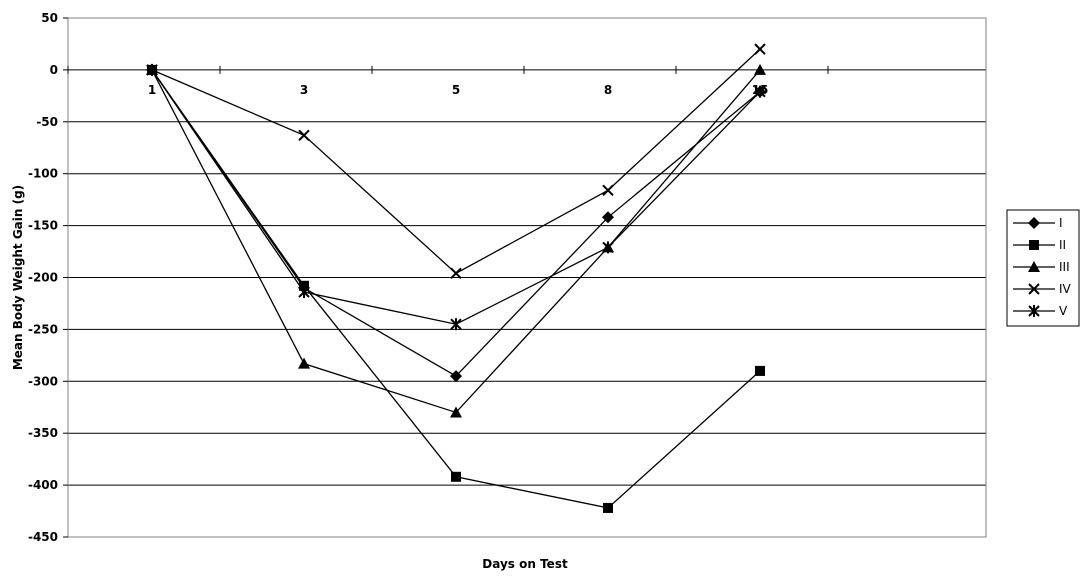 The height and width of the screenshot is (579, 1080). I want to click on x-tick-label: 5, so click(456, 90).